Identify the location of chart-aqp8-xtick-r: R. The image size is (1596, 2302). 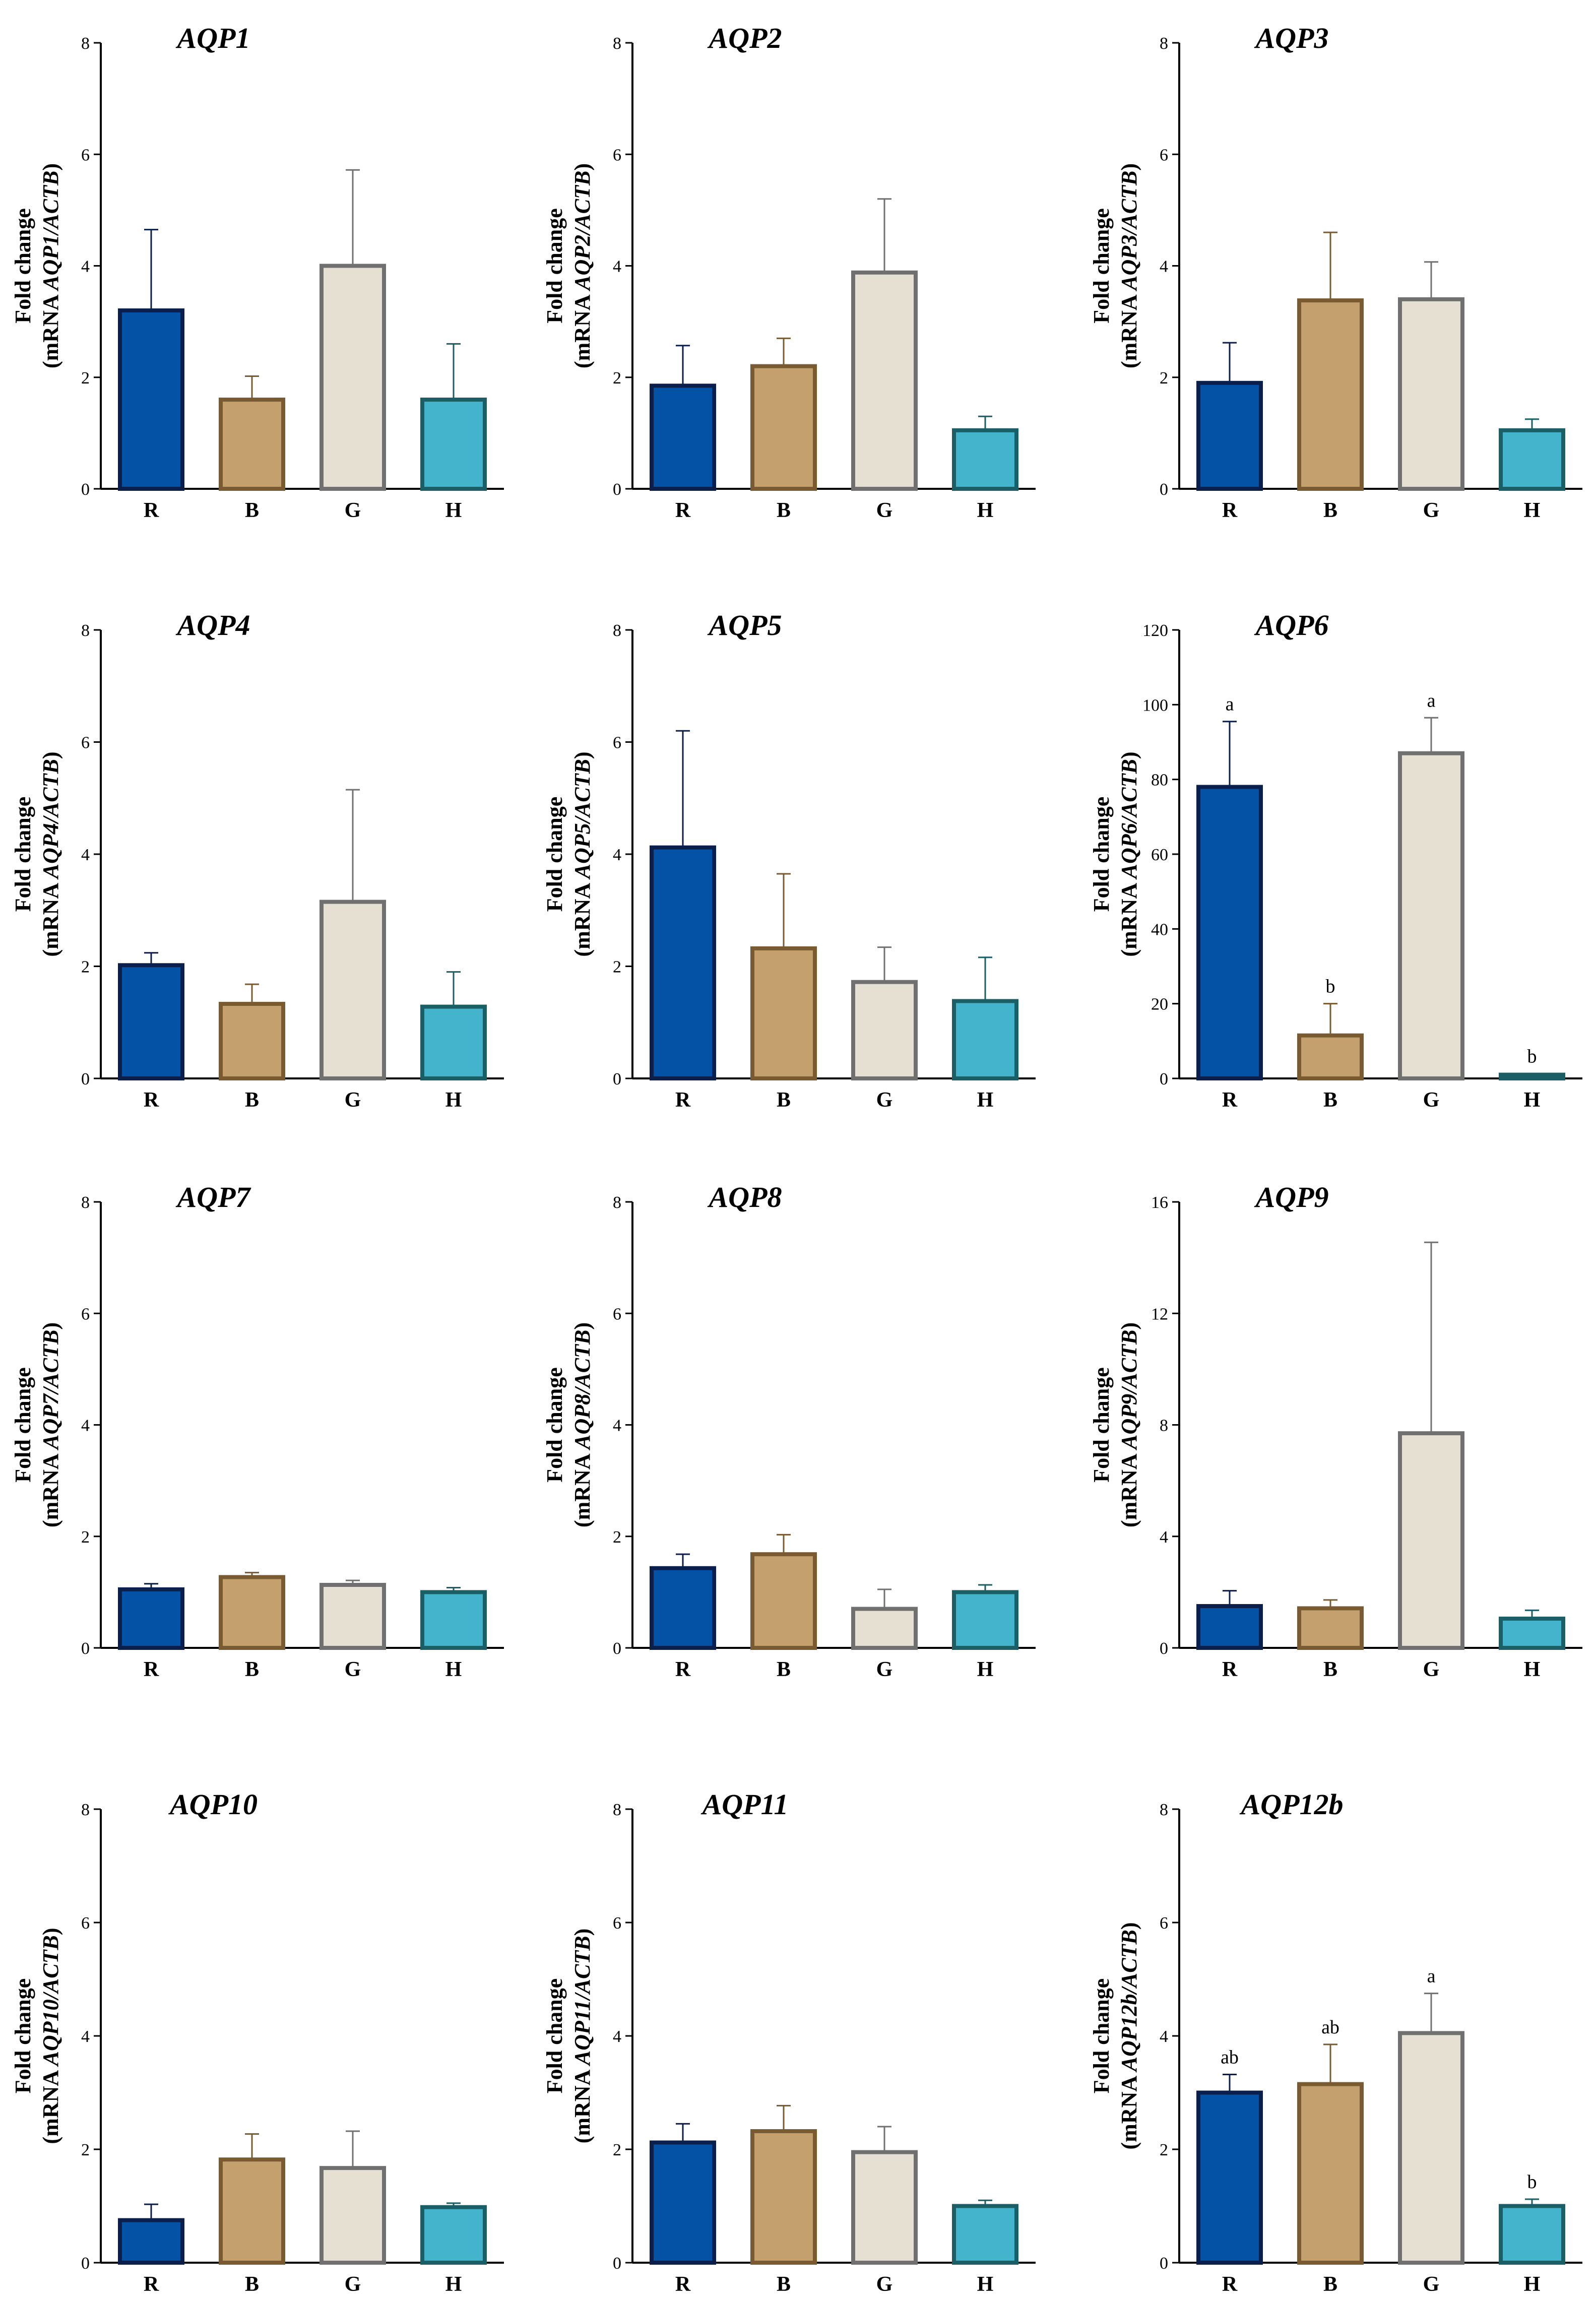
(683, 1669).